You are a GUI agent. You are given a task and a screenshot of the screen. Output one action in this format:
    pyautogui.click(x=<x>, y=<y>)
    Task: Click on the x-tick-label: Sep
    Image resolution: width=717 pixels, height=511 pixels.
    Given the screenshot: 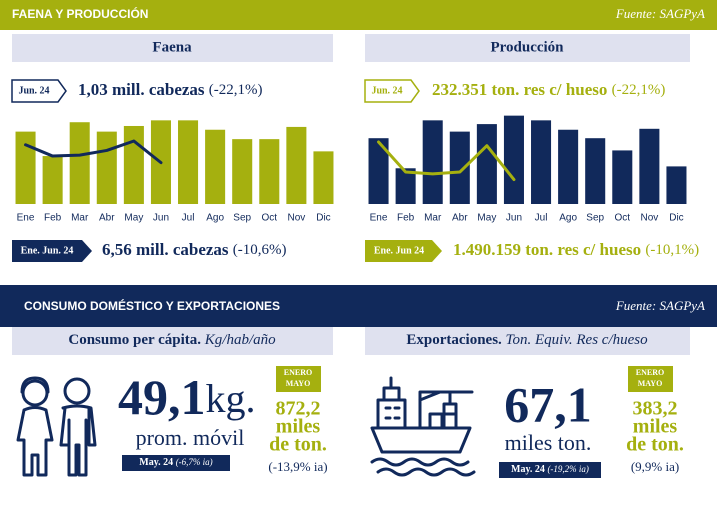 What is the action you would take?
    pyautogui.click(x=595, y=218)
    